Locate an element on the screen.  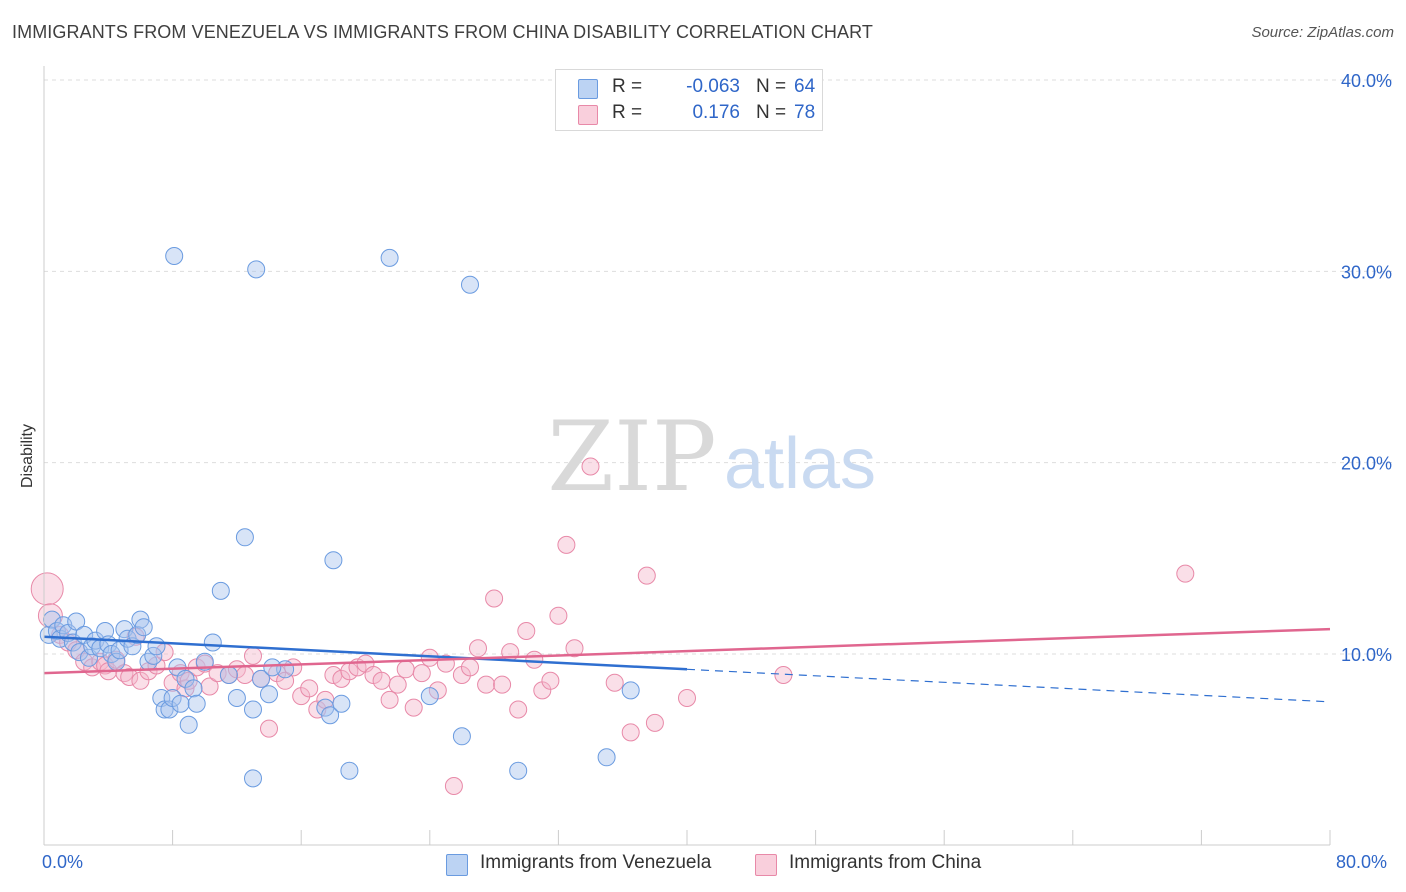
y-tick-label: 20.0% is located at coordinates (1366, 464).